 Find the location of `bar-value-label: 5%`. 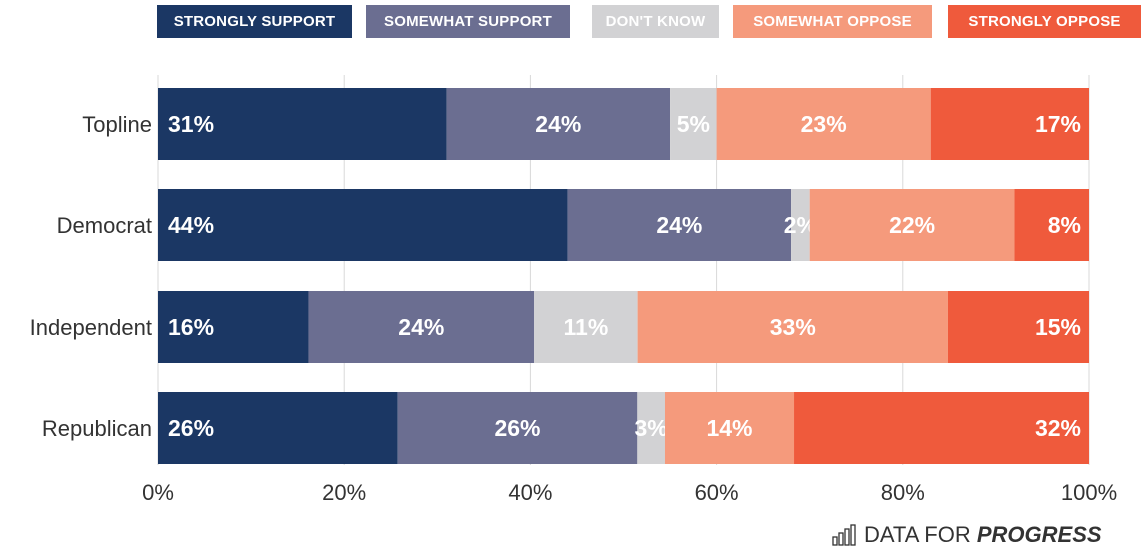

bar-value-label: 5% is located at coordinates (693, 124).